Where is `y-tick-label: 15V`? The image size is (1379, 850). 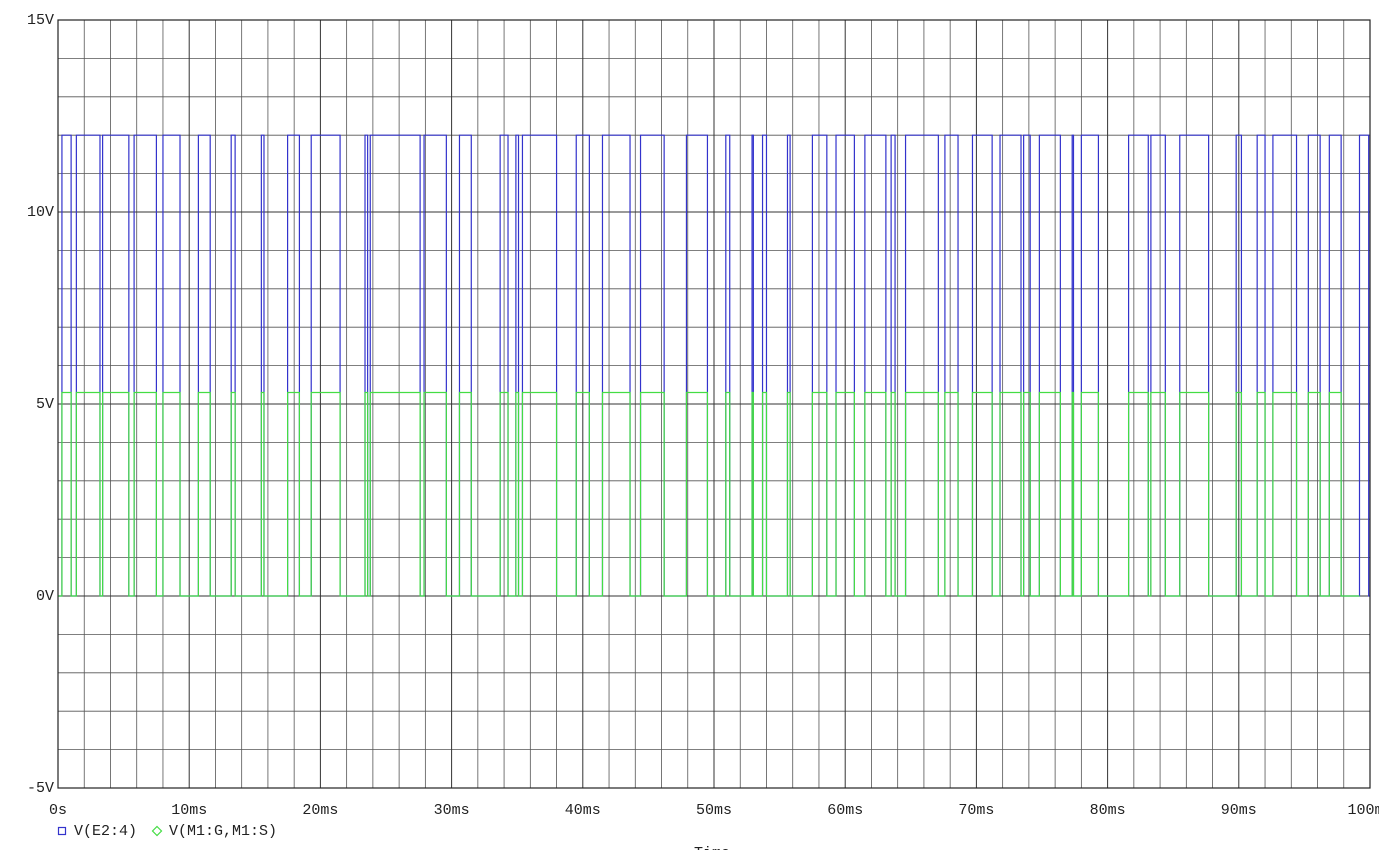
y-tick-label: 15V is located at coordinates (40, 20).